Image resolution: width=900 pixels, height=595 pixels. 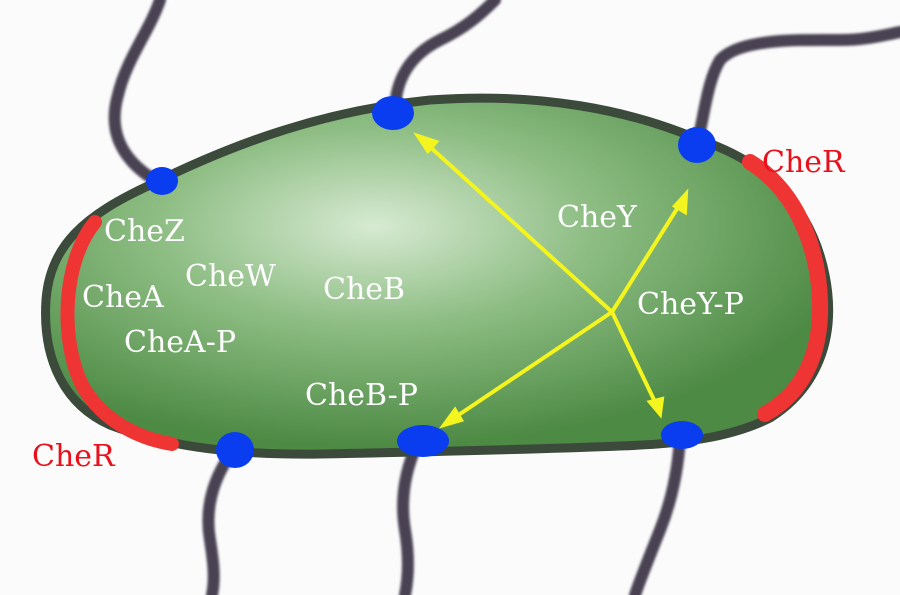 What do you see at coordinates (230, 276) in the screenshot?
I see `label-chew: CheW` at bounding box center [230, 276].